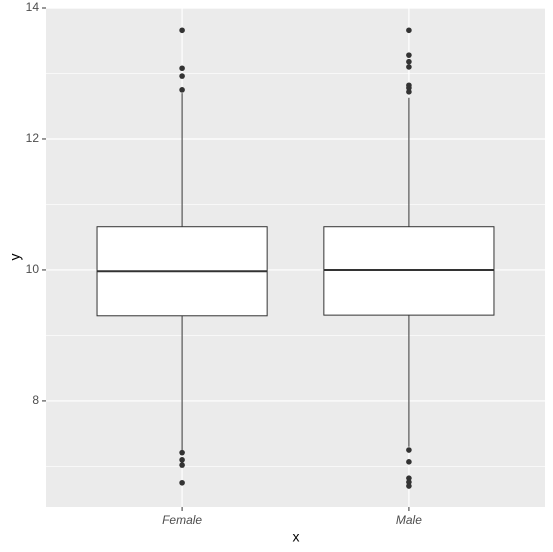  What do you see at coordinates (409, 520) in the screenshot?
I see `x-tick-label: Male` at bounding box center [409, 520].